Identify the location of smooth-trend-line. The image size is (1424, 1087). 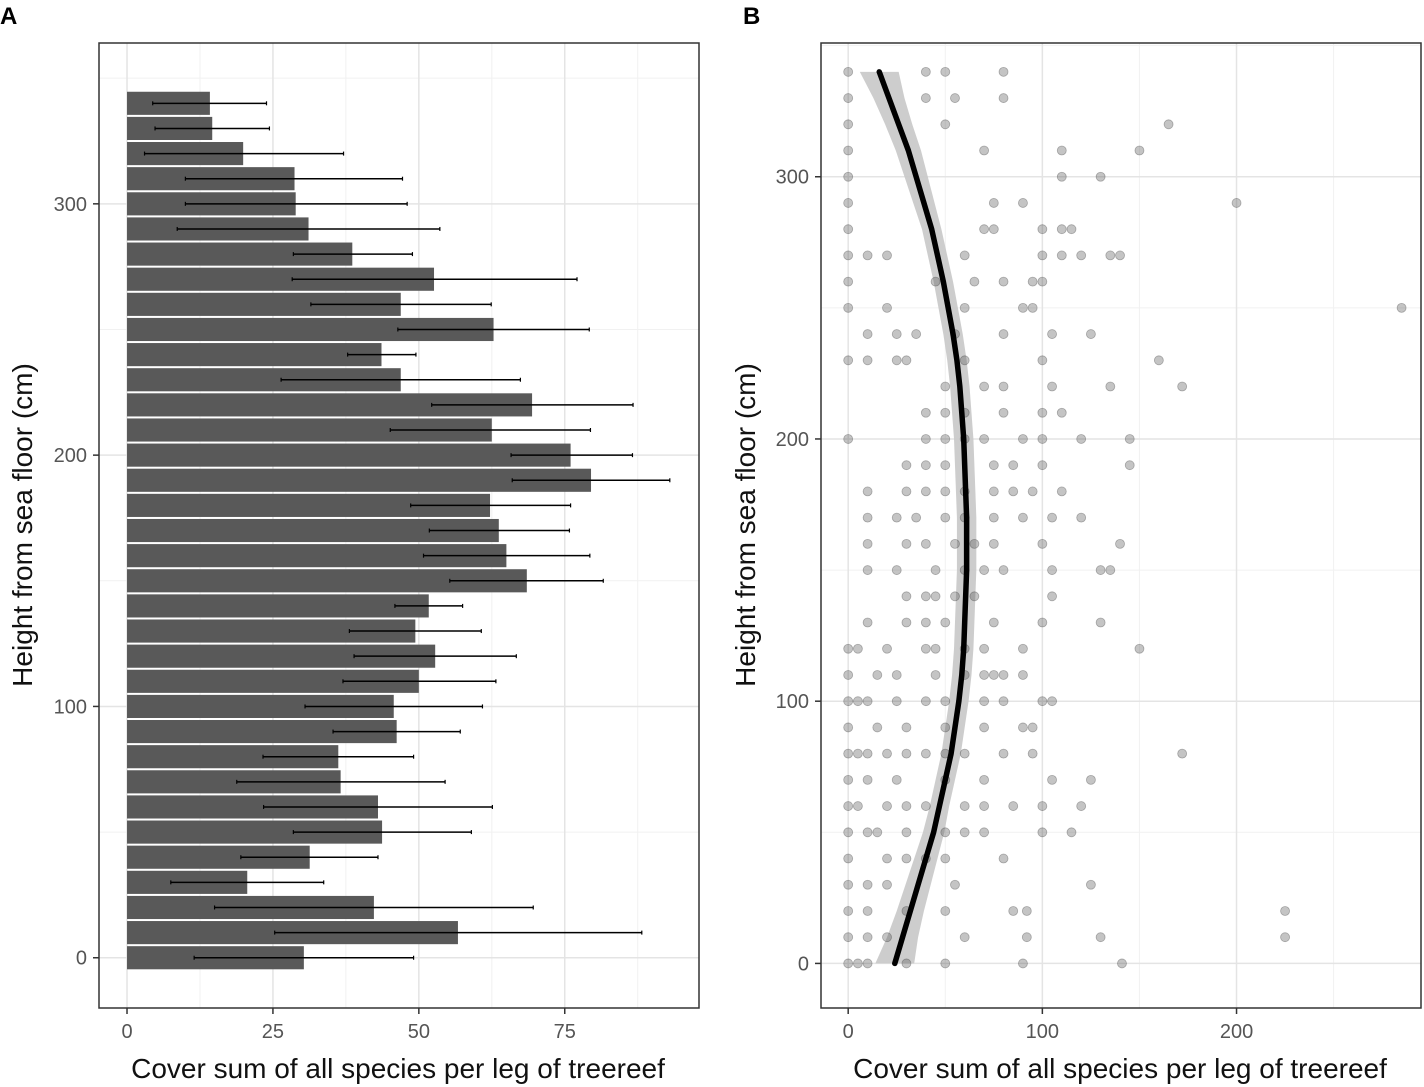
(923, 518).